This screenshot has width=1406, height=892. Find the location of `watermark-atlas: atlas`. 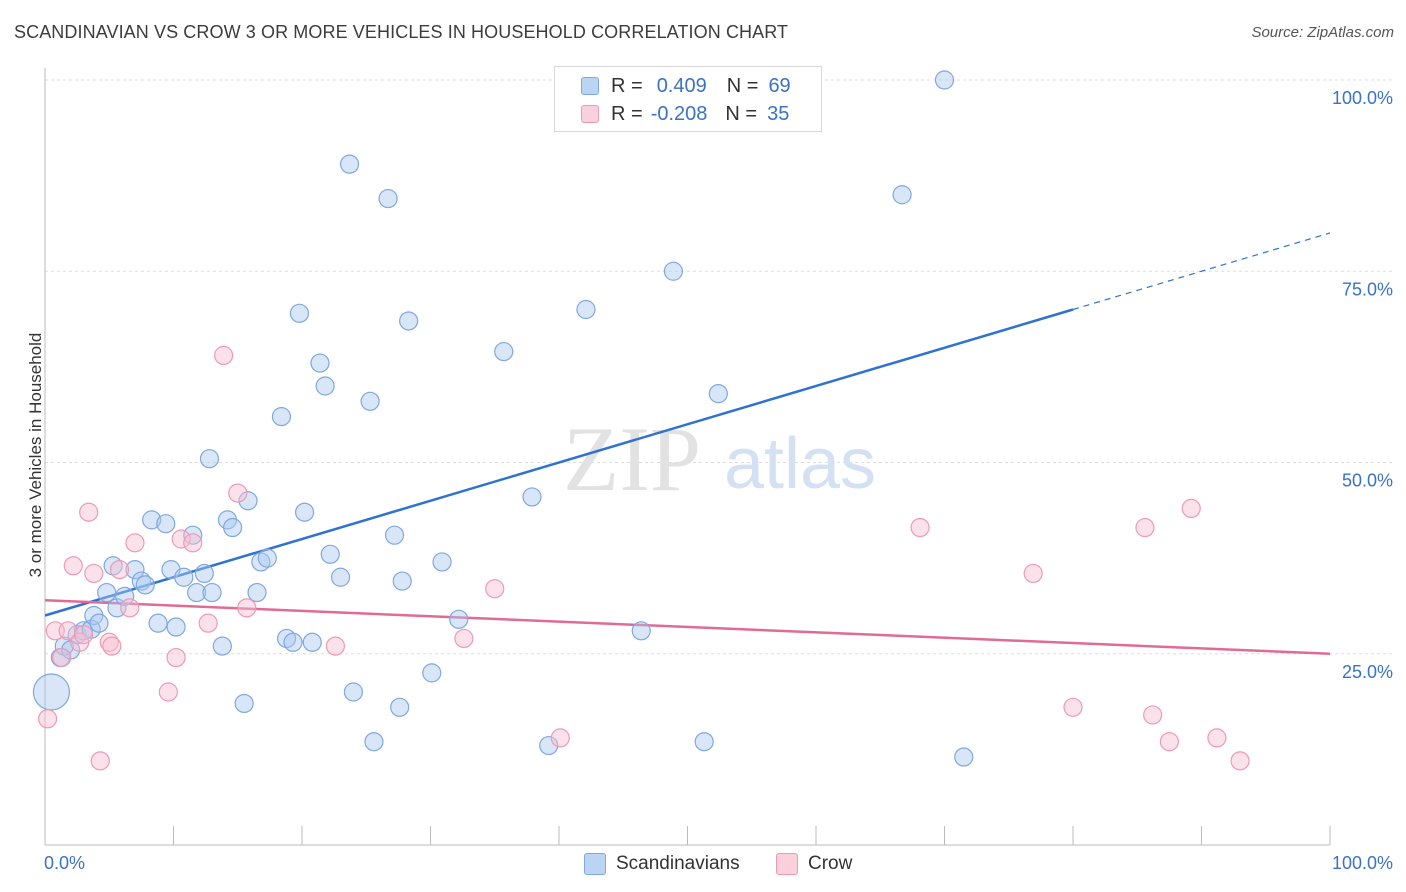

watermark-atlas: atlas is located at coordinates (800, 464).